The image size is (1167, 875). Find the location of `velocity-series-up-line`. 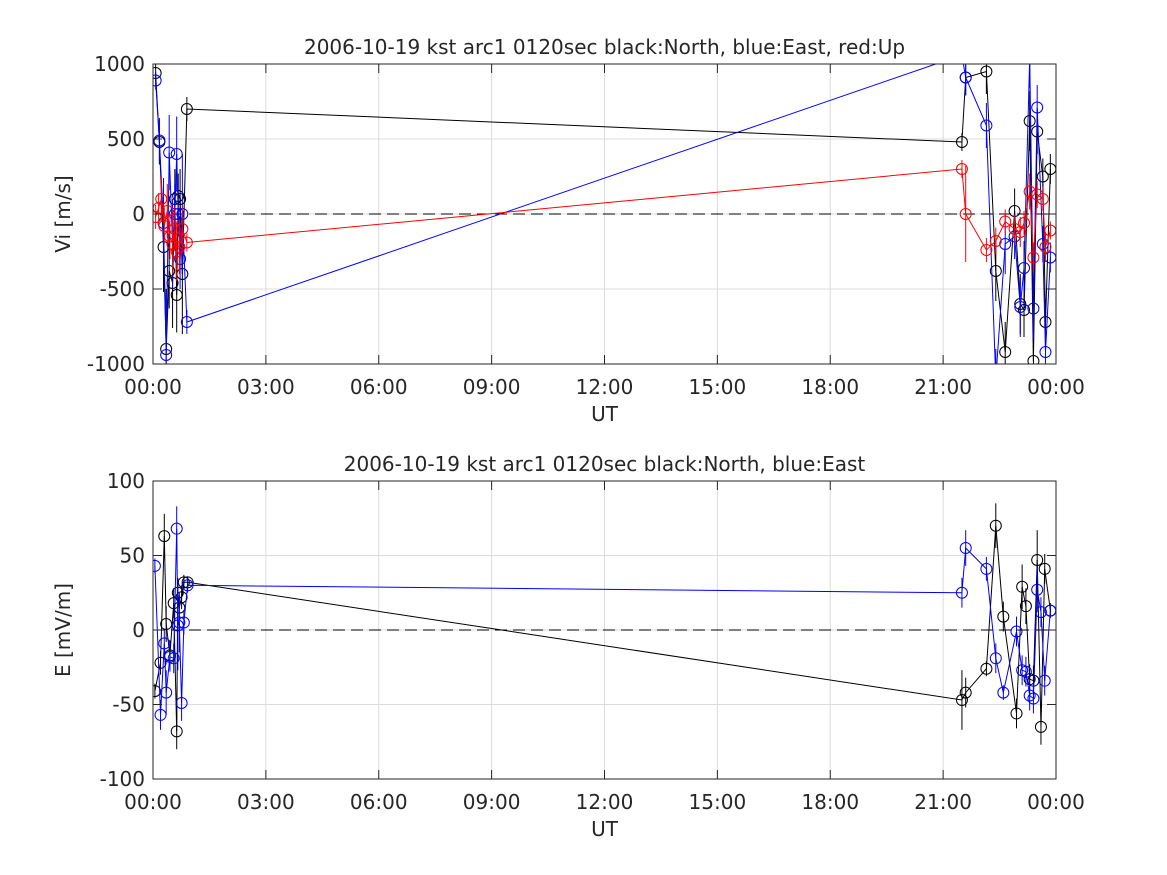

velocity-series-up-line is located at coordinates (603, 213).